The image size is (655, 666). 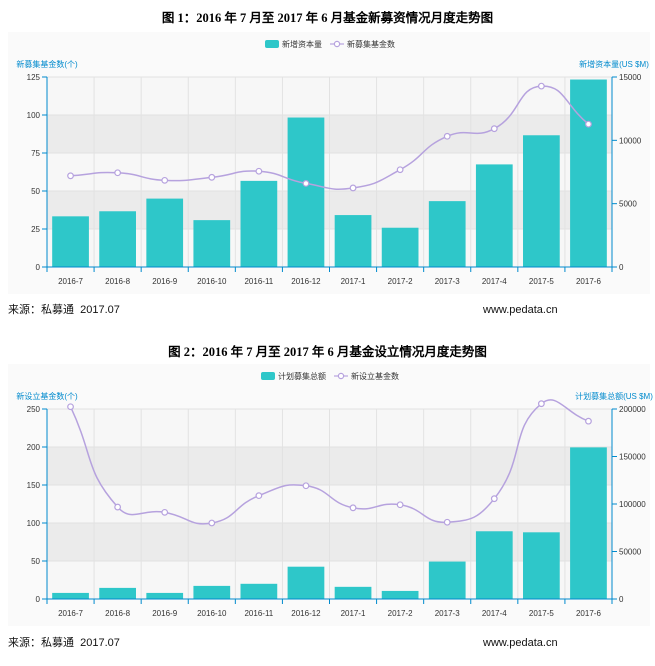 What do you see at coordinates (327, 18) in the screenshot?
I see `figure-title: 图 1：2016 年 7 月至 2017 年 6 月基金新募资情况月度走势图` at bounding box center [327, 18].